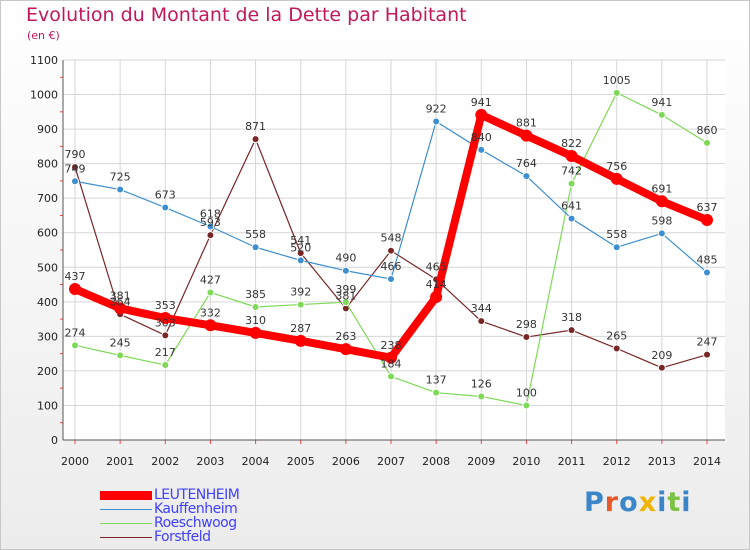  Describe the element at coordinates (300, 247) in the screenshot. I see `data-label: 520` at that location.